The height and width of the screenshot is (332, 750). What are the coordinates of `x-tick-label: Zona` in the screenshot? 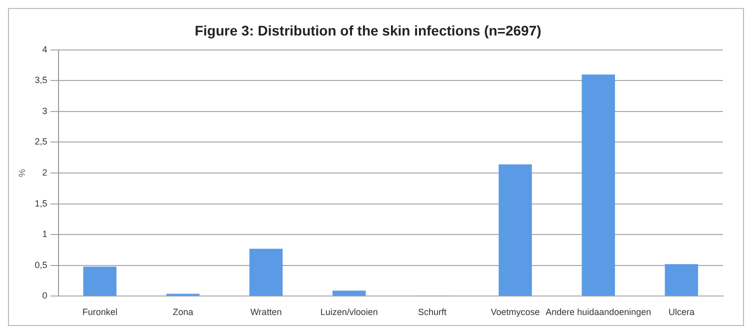 It's located at (183, 312).